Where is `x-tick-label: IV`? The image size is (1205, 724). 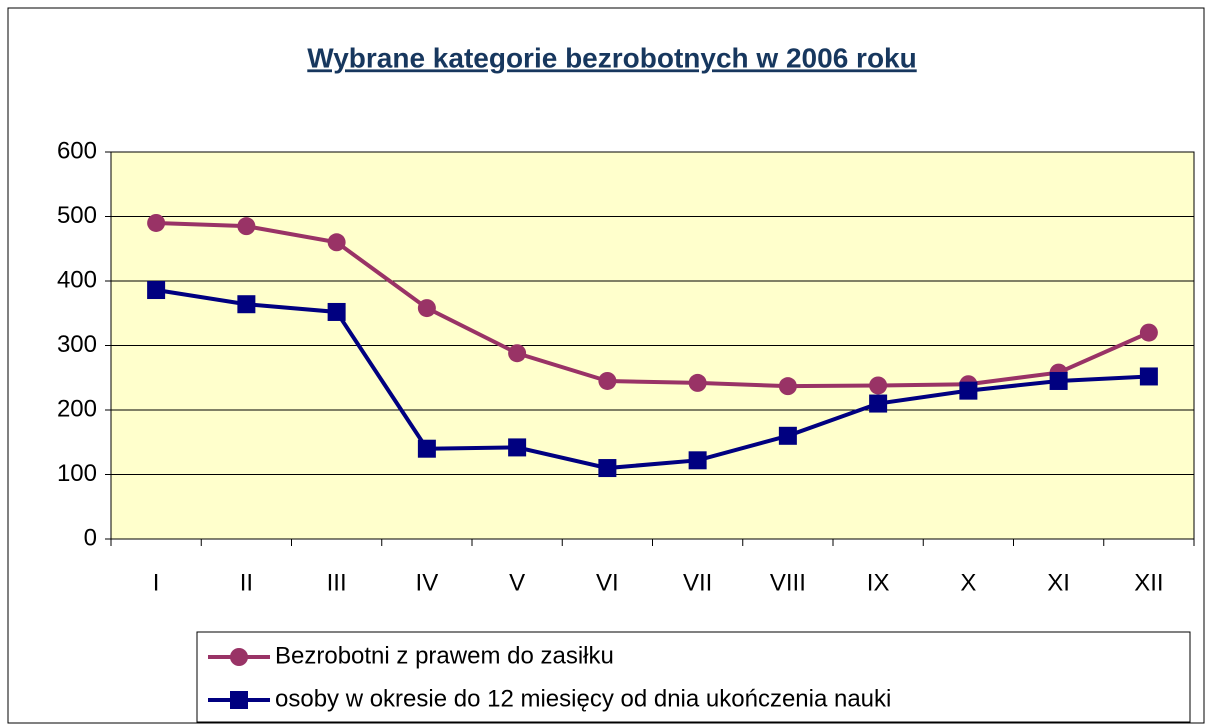
x-tick-label: IV is located at coordinates (427, 582).